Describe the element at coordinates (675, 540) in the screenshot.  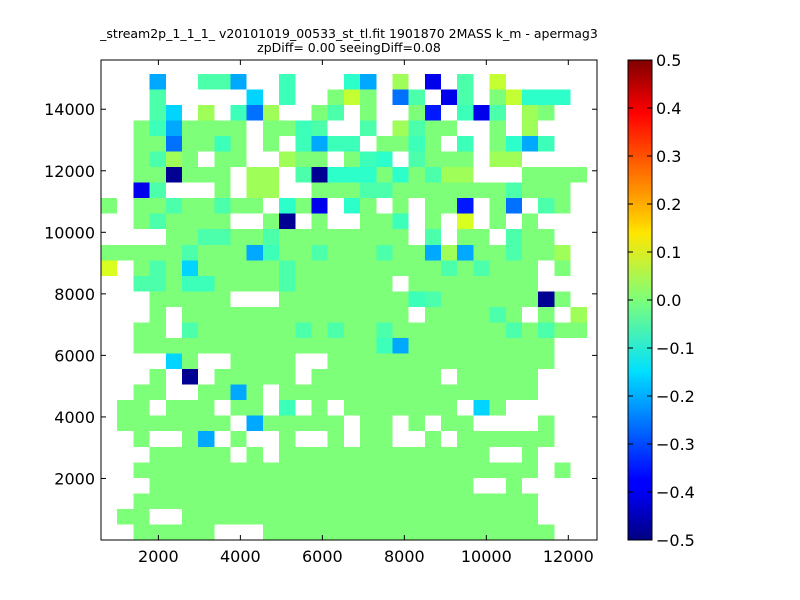
I see `colorbar-tick-label: −0.5` at that location.